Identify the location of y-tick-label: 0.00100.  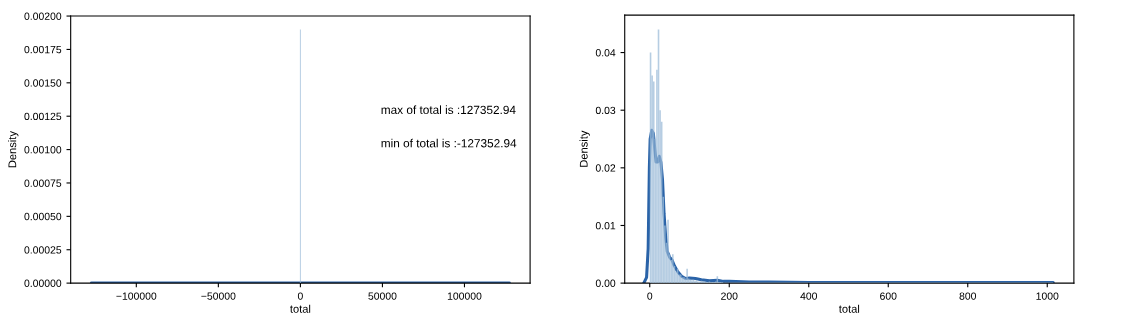
(43, 150).